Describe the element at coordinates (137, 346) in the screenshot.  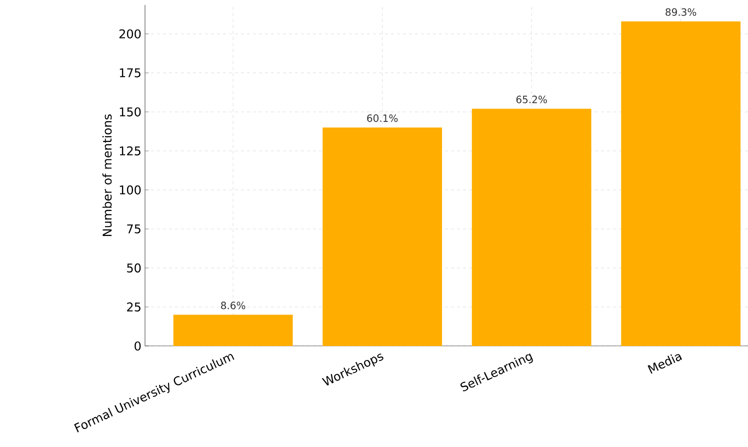
I see `y-tick-label: 0` at that location.